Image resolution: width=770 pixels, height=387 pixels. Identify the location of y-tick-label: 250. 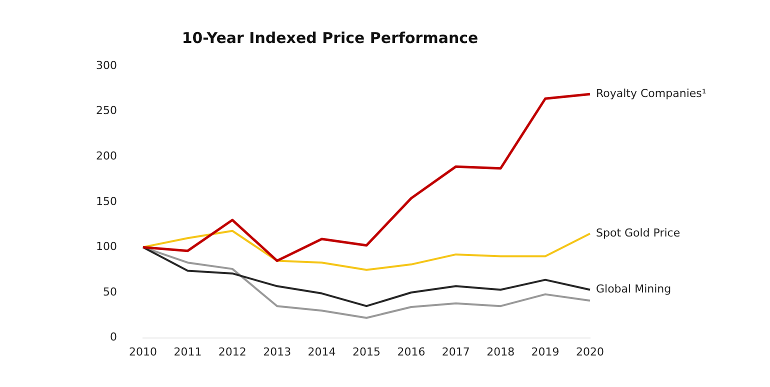
(106, 111).